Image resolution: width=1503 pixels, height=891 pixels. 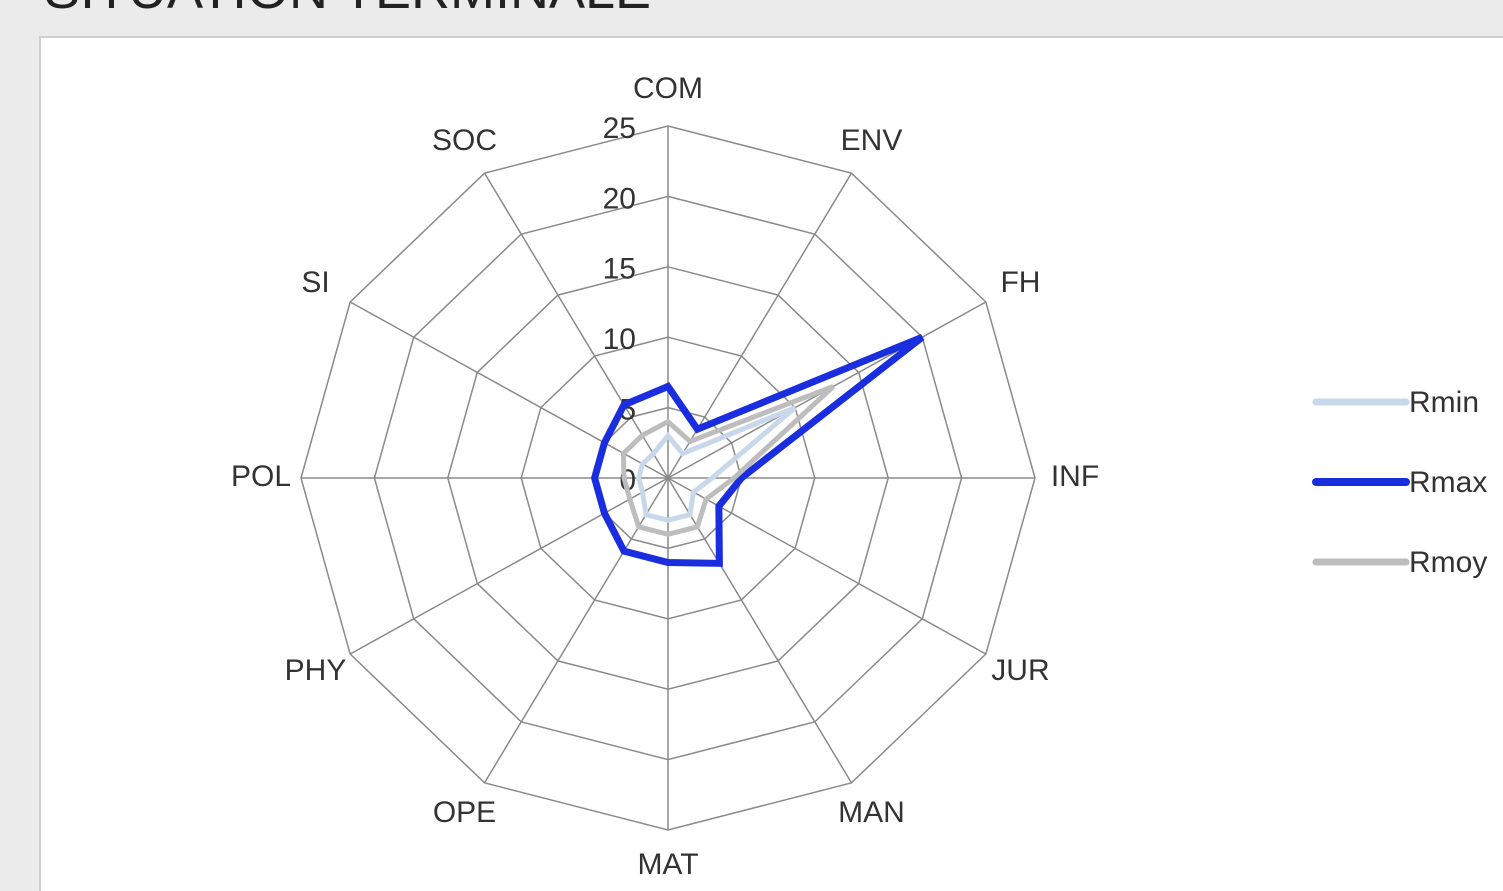 I want to click on axis-label: FH, so click(x=1020, y=282).